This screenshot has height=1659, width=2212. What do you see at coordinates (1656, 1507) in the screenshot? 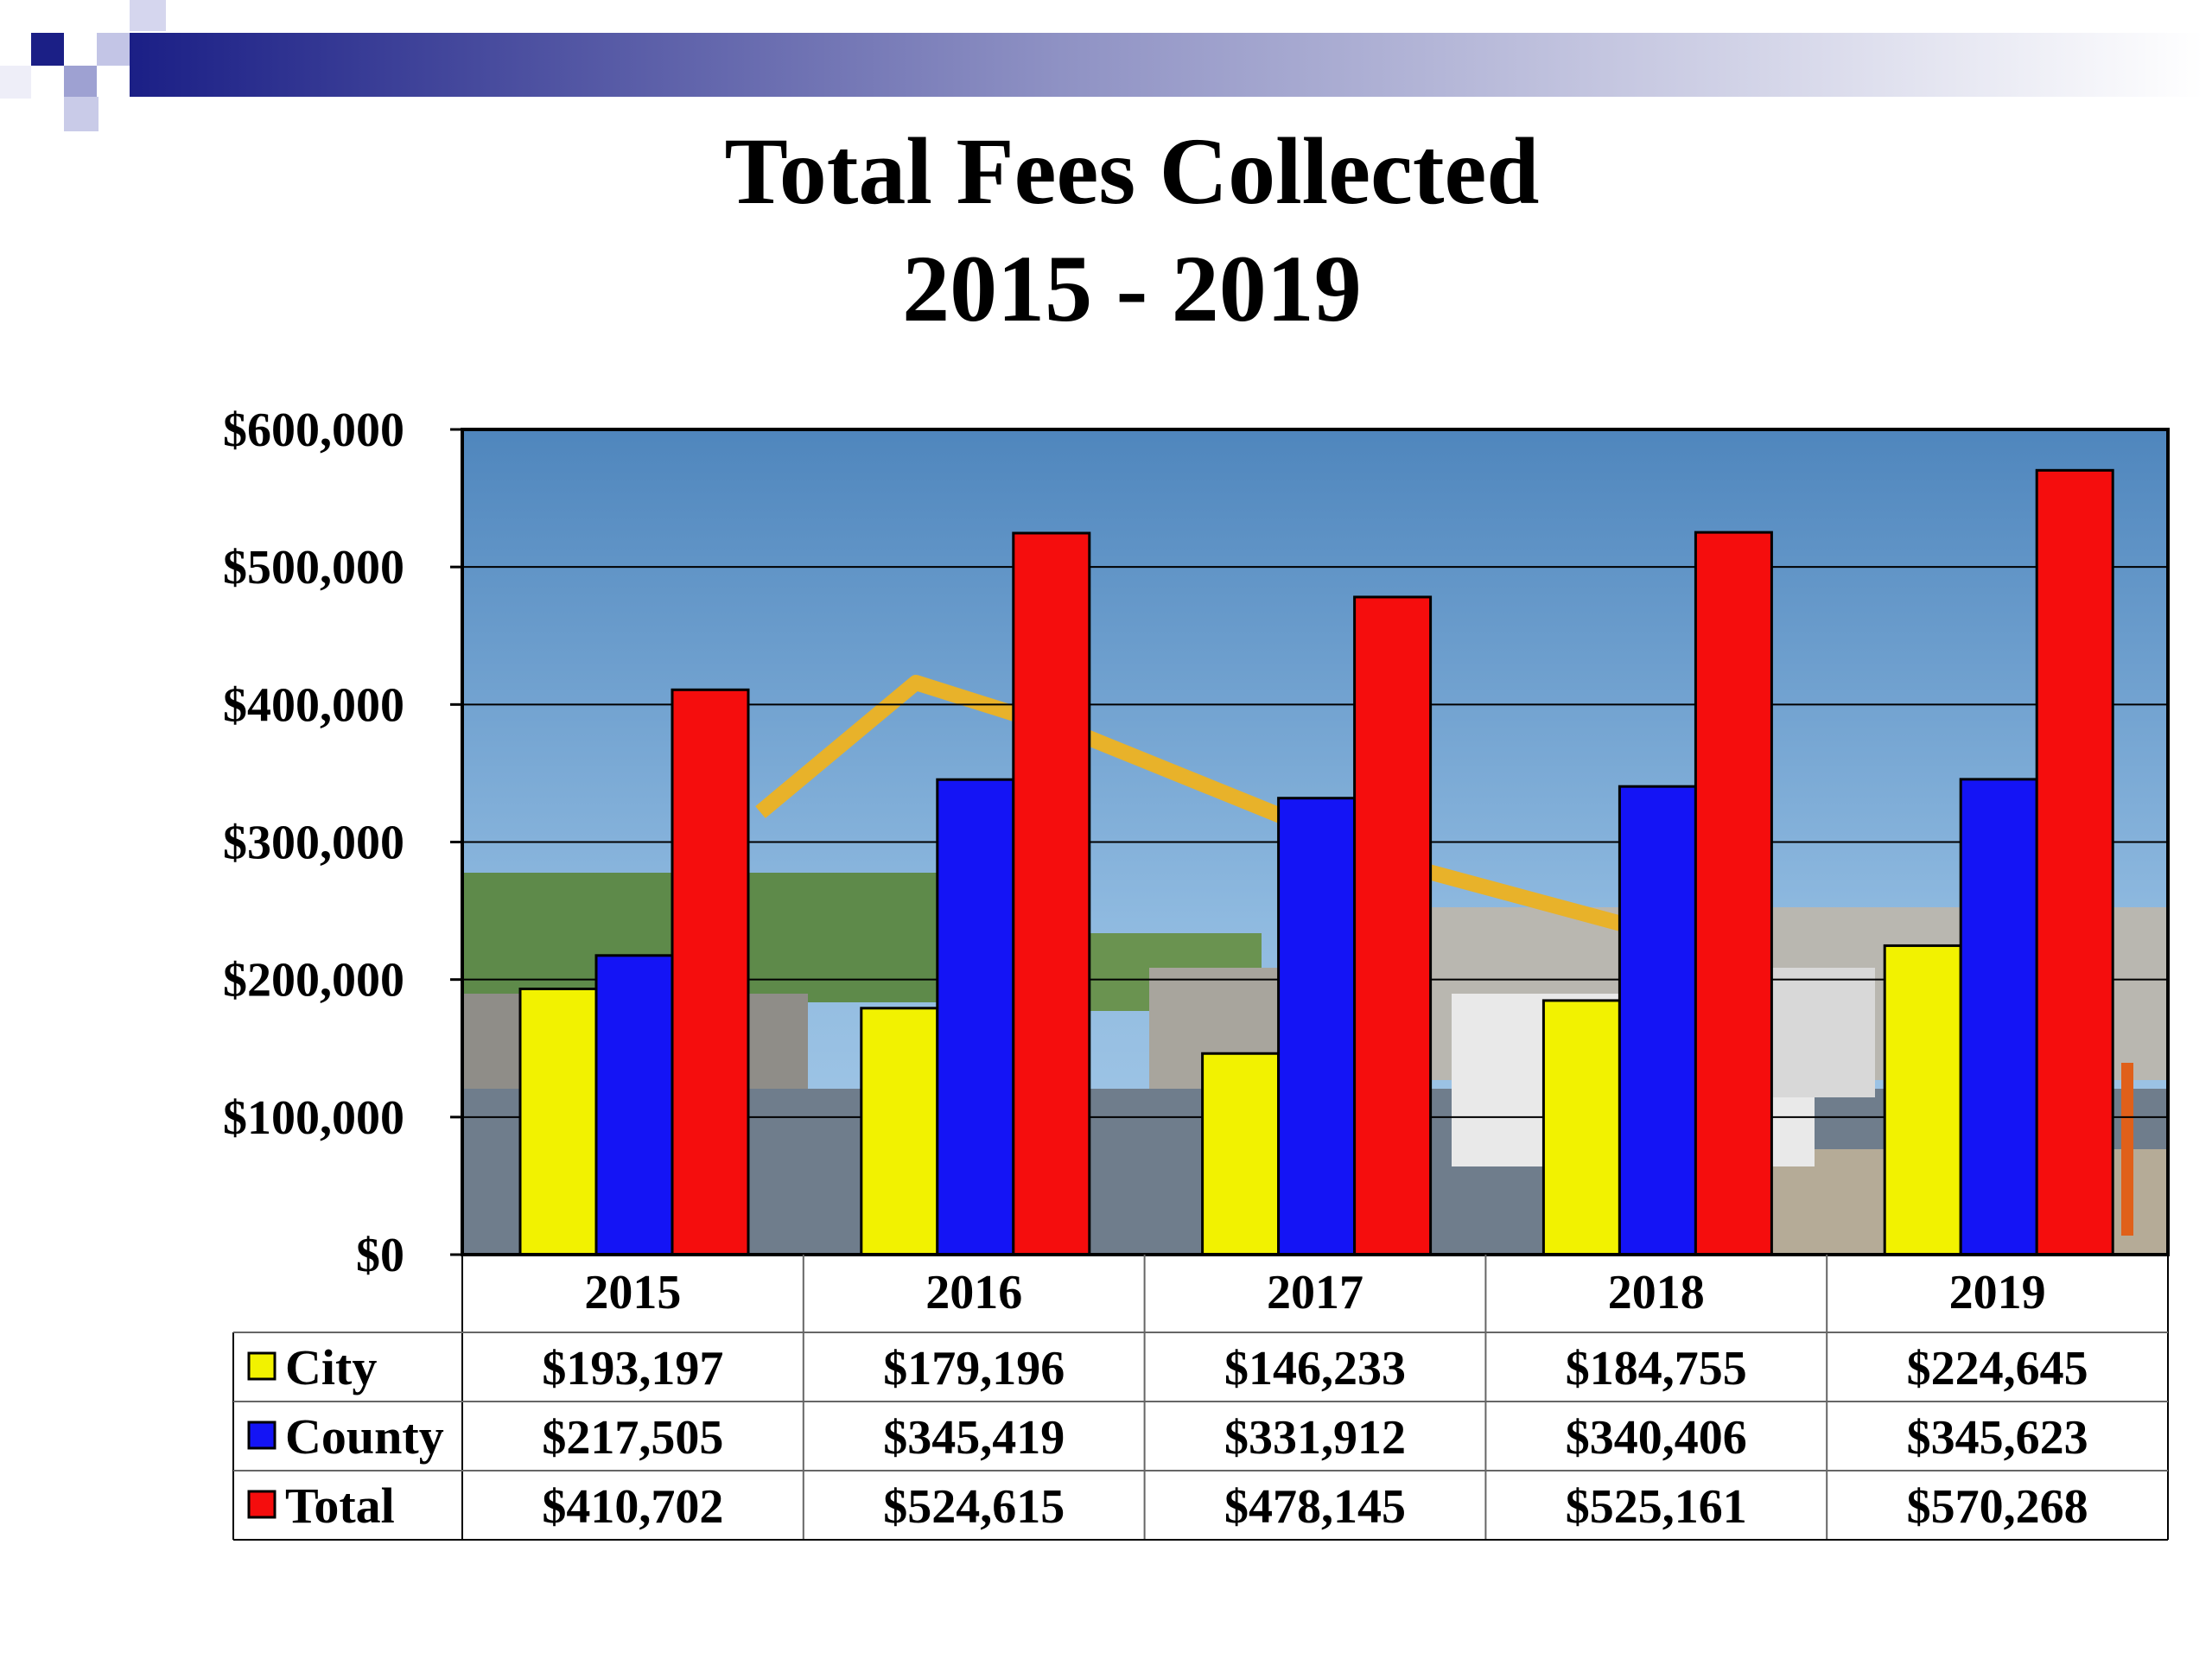
I see `table-value-total-2018: $525,161` at bounding box center [1656, 1507].